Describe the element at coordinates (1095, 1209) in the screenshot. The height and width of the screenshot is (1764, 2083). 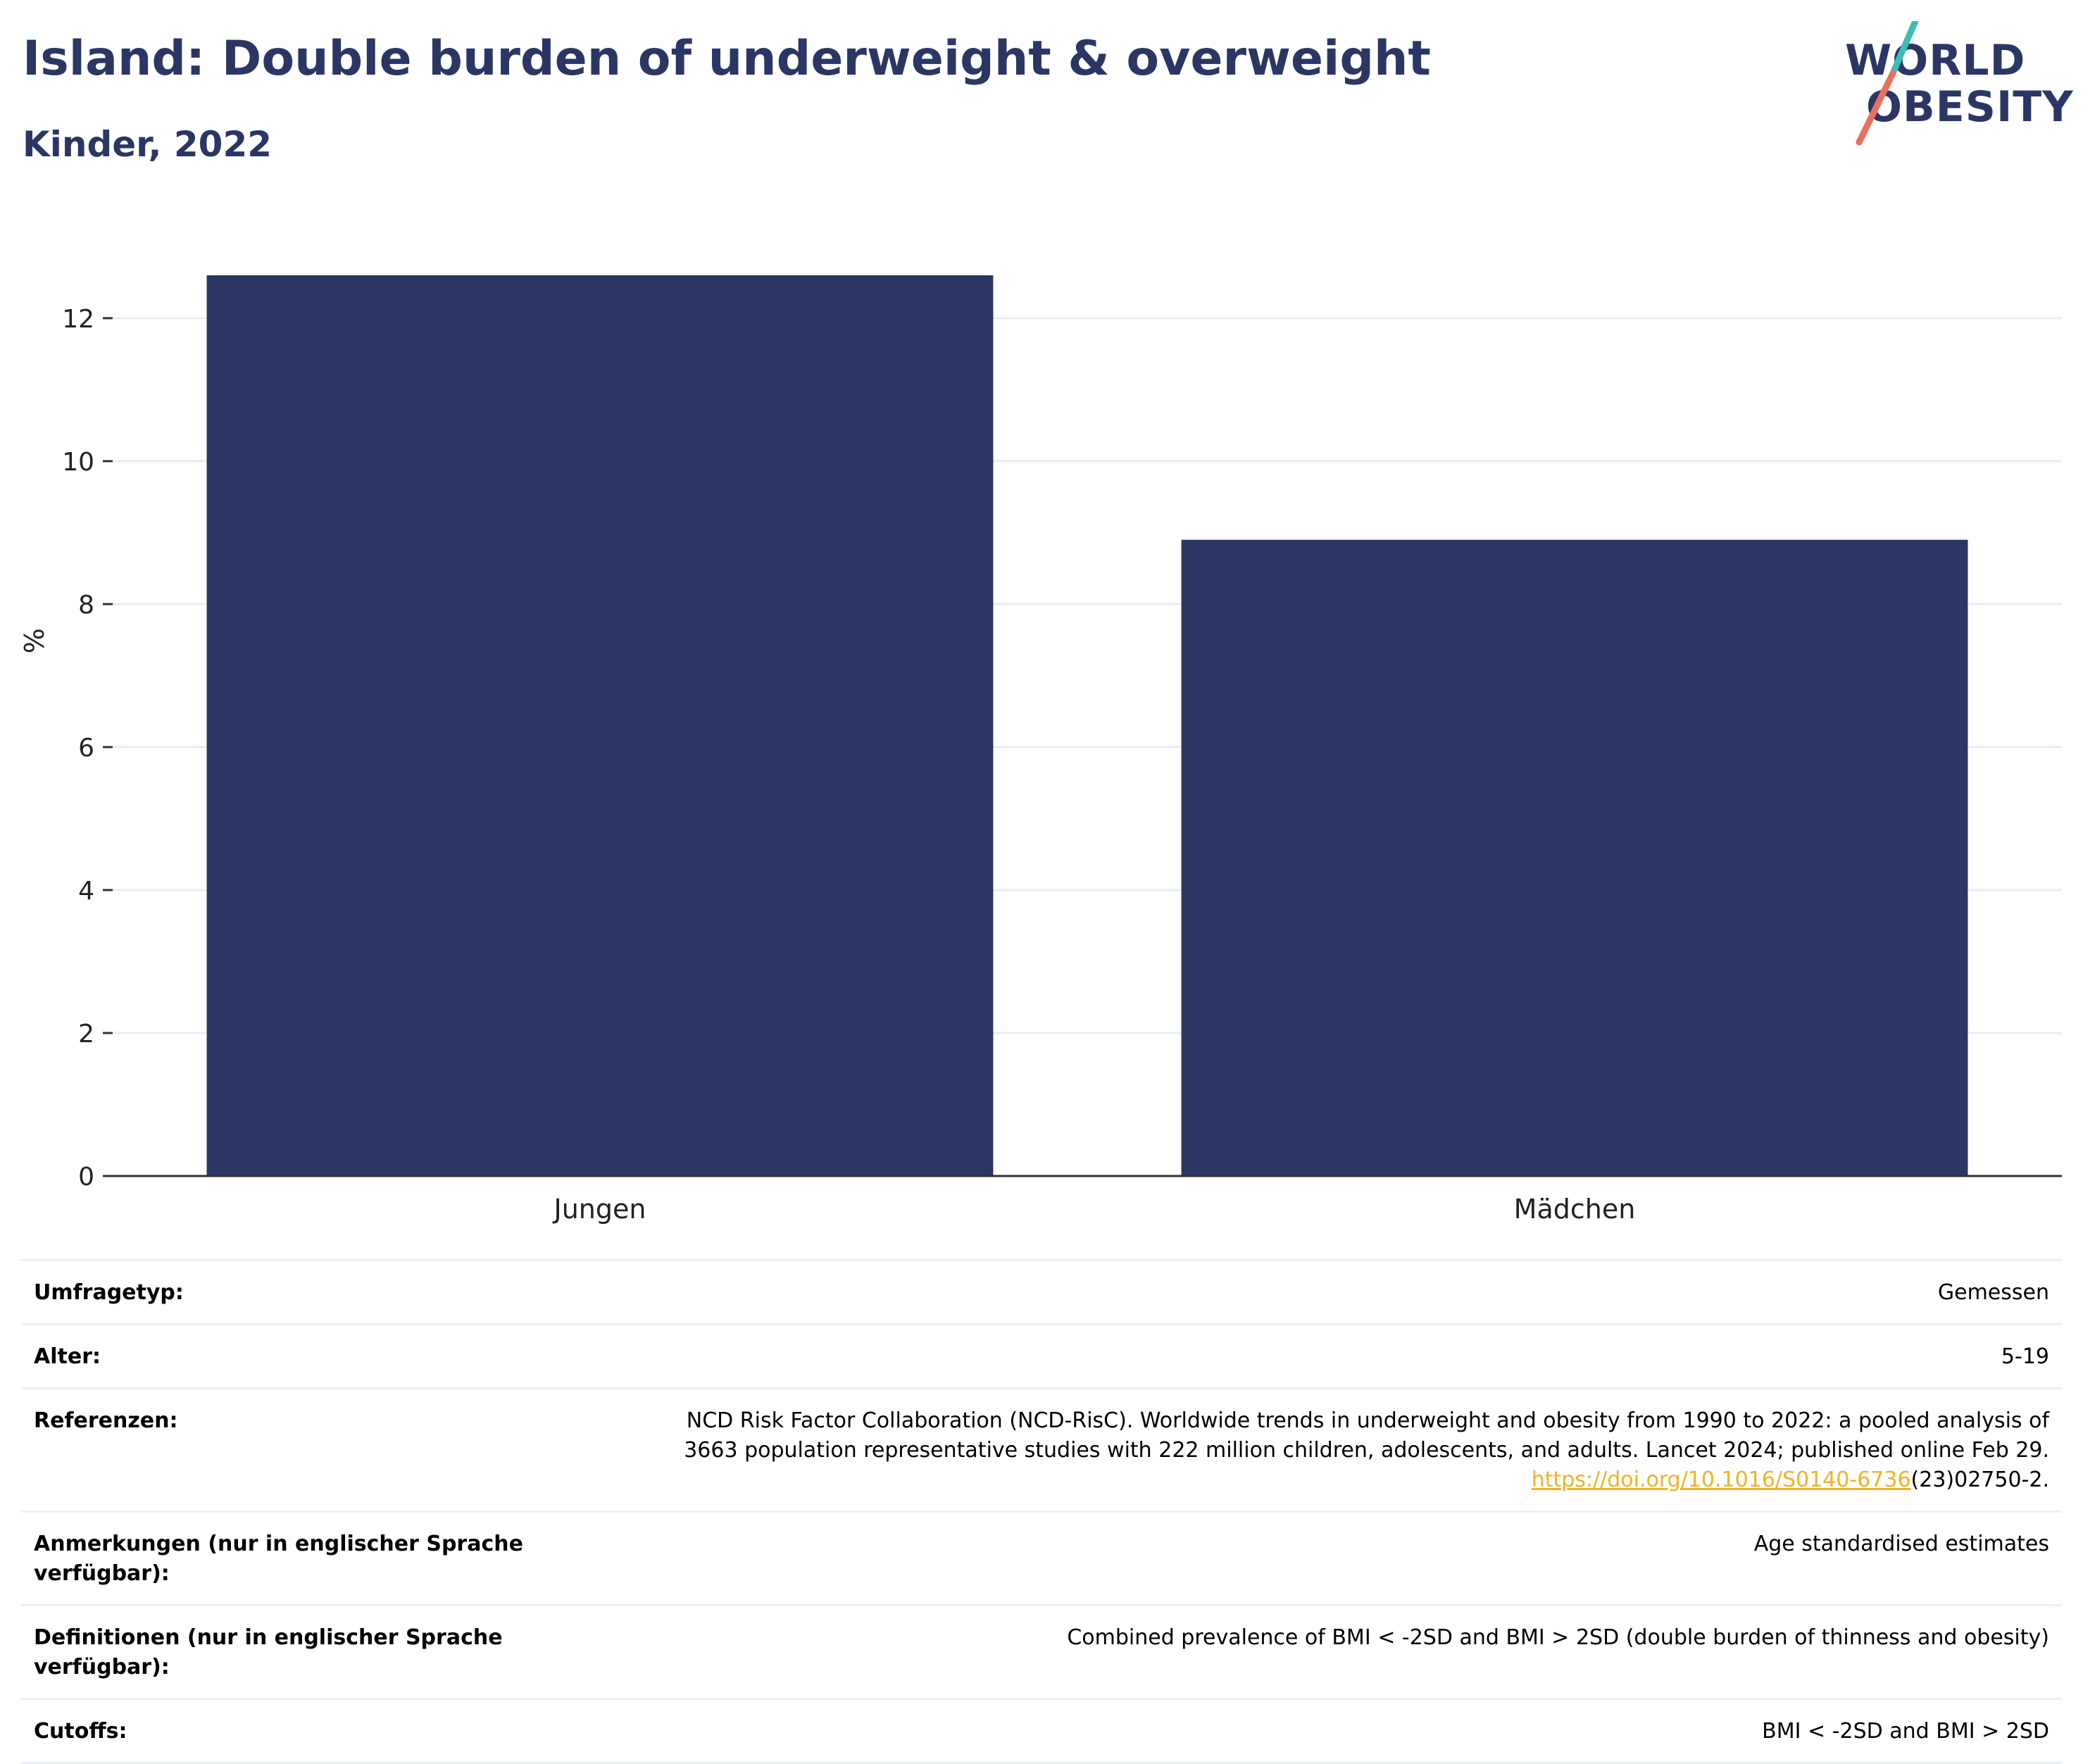
I see `x-axis-ticks: Jungen Mädchen` at that location.